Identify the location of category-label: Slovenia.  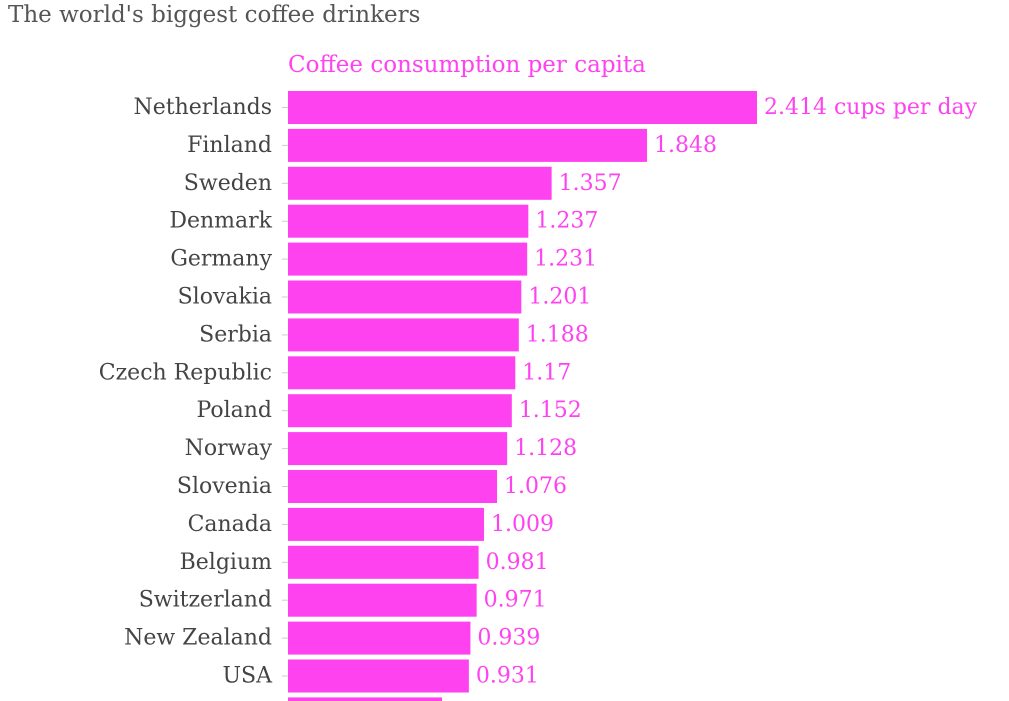
(224, 486).